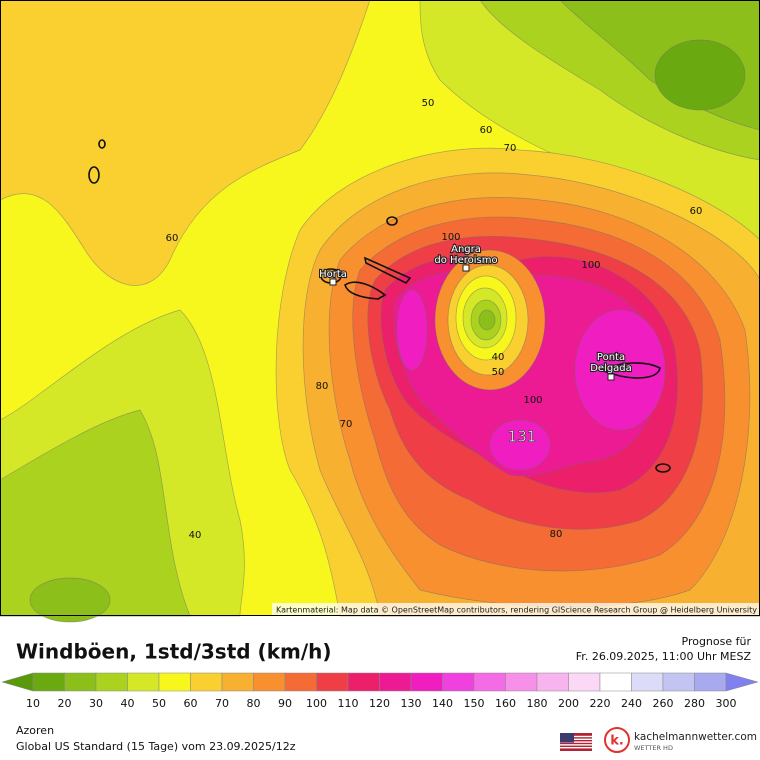  Describe the element at coordinates (663, 703) in the screenshot. I see `legend-label: 260` at that location.